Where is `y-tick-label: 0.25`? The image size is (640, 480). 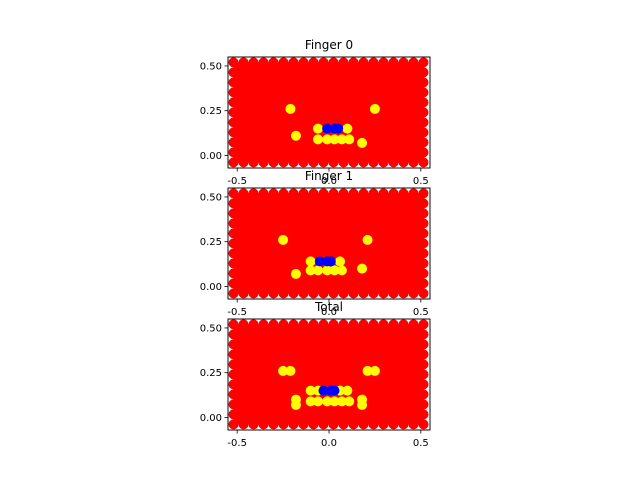 y-tick-label: 0.25 is located at coordinates (211, 111).